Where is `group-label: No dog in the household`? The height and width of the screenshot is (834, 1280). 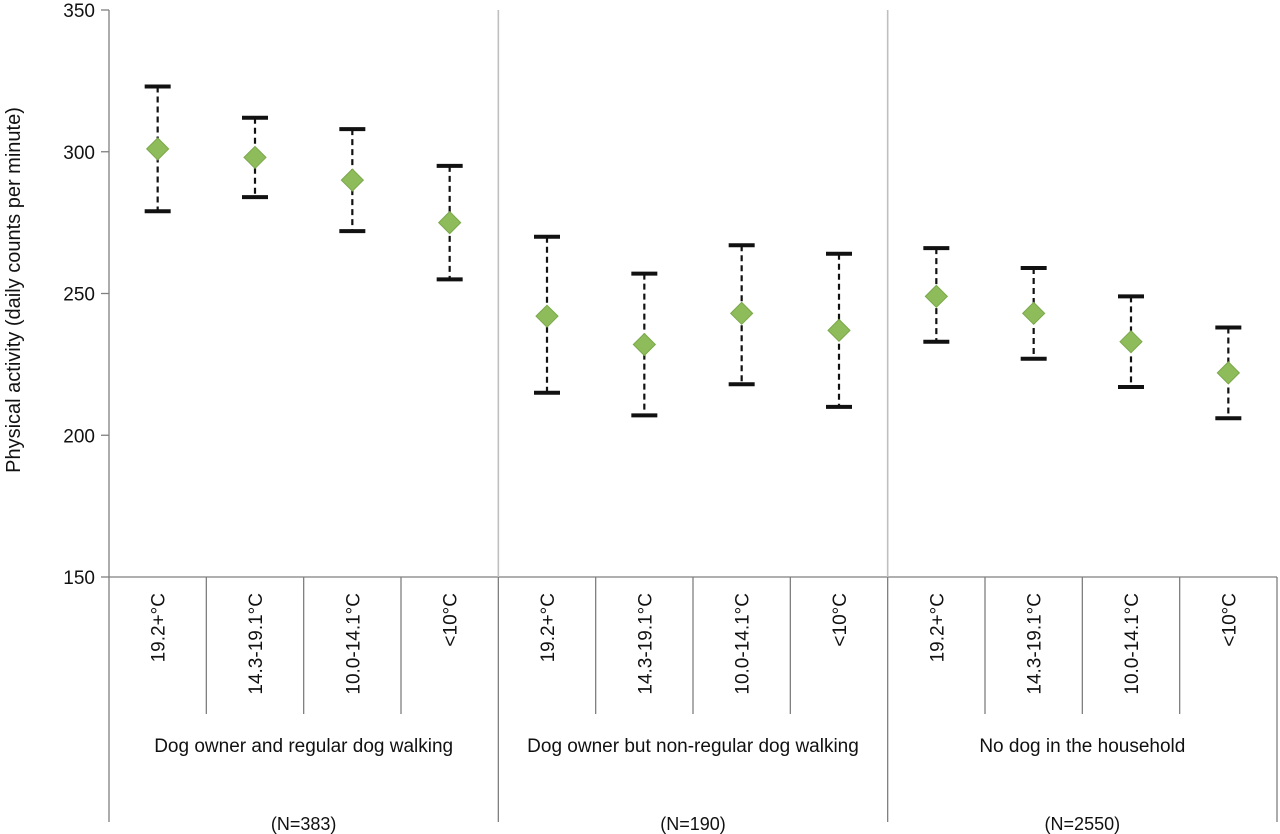
group-label: No dog in the household is located at coordinates (1082, 746).